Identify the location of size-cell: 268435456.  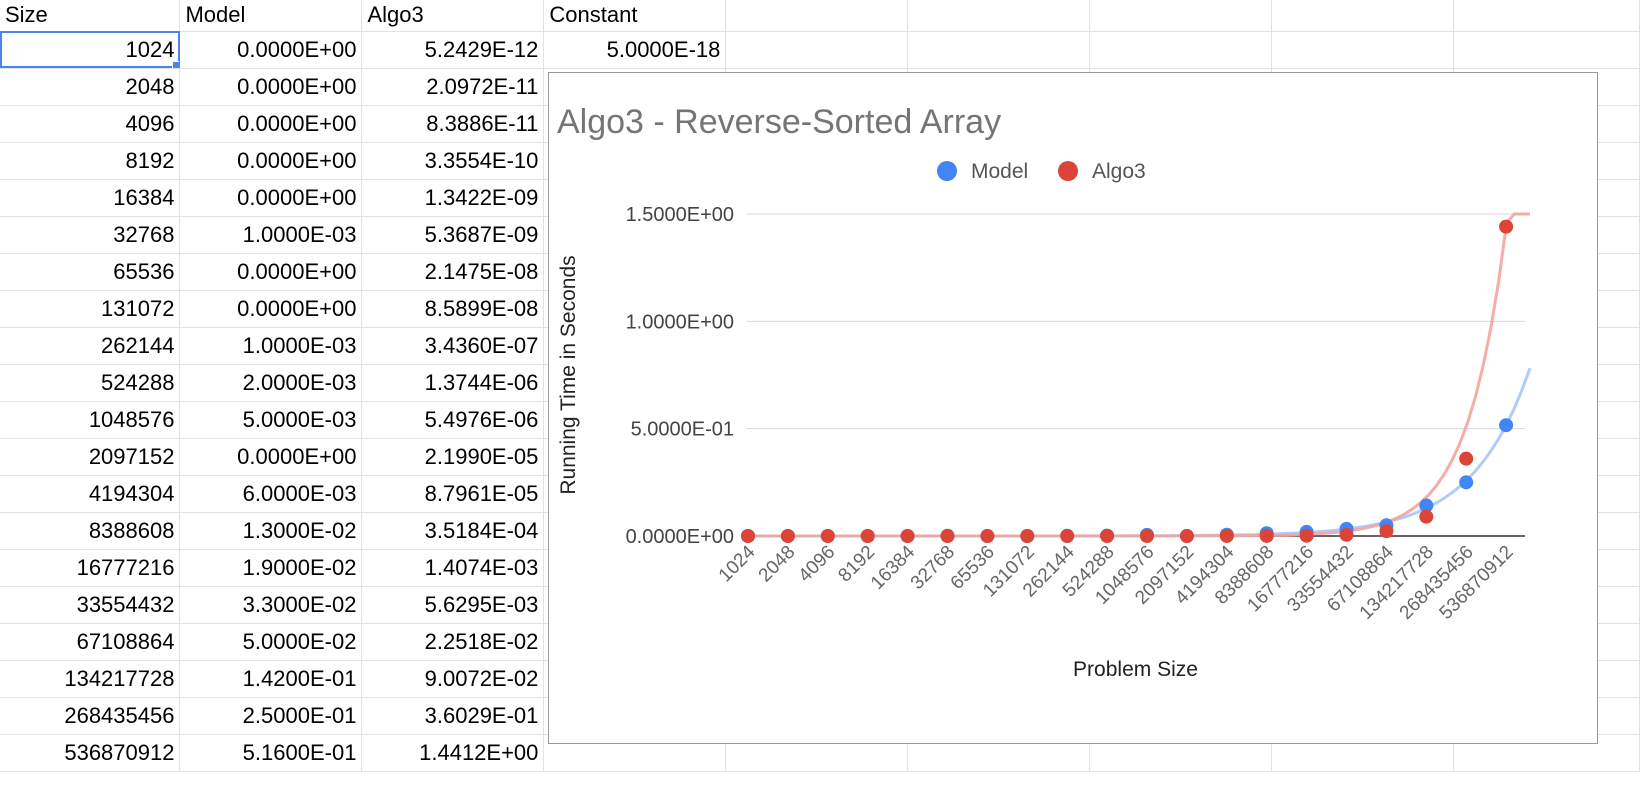
(90, 716).